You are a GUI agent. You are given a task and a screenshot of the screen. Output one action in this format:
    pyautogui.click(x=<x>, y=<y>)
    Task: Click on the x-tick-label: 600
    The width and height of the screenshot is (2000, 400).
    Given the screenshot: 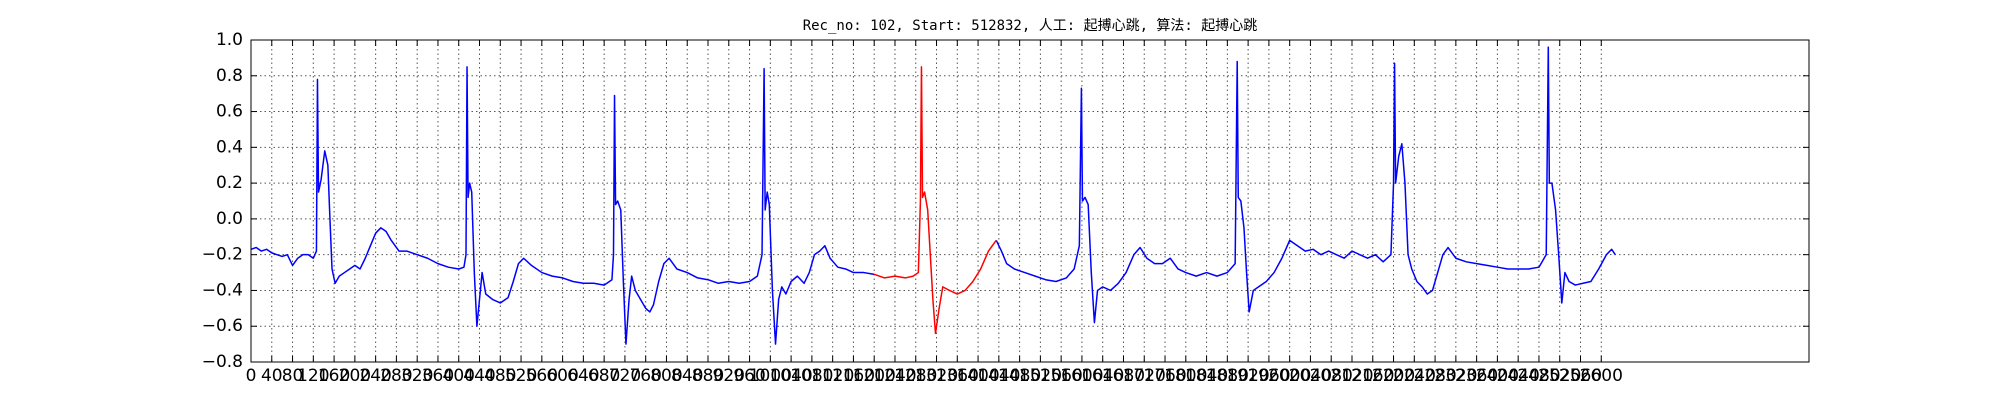 What is the action you would take?
    pyautogui.click(x=562, y=376)
    